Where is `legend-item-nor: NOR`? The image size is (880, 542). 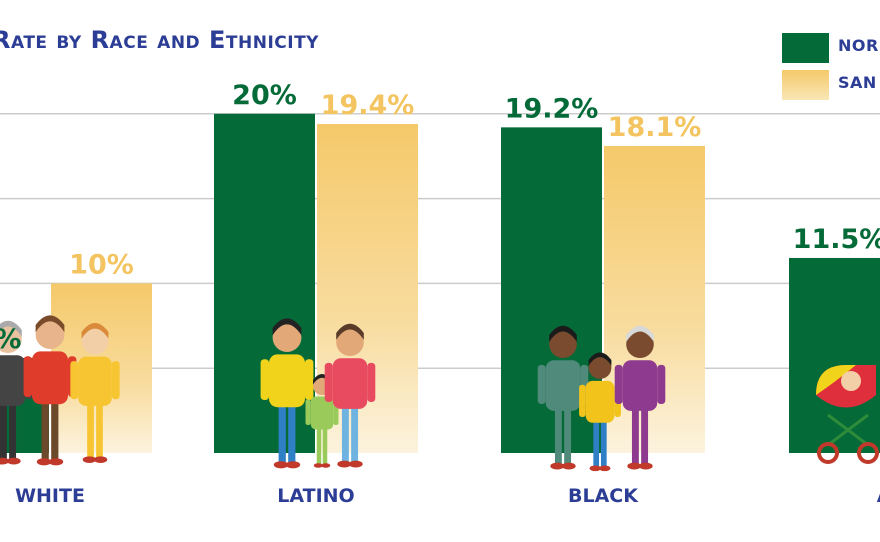
legend-item-nor: NOR is located at coordinates (831, 48).